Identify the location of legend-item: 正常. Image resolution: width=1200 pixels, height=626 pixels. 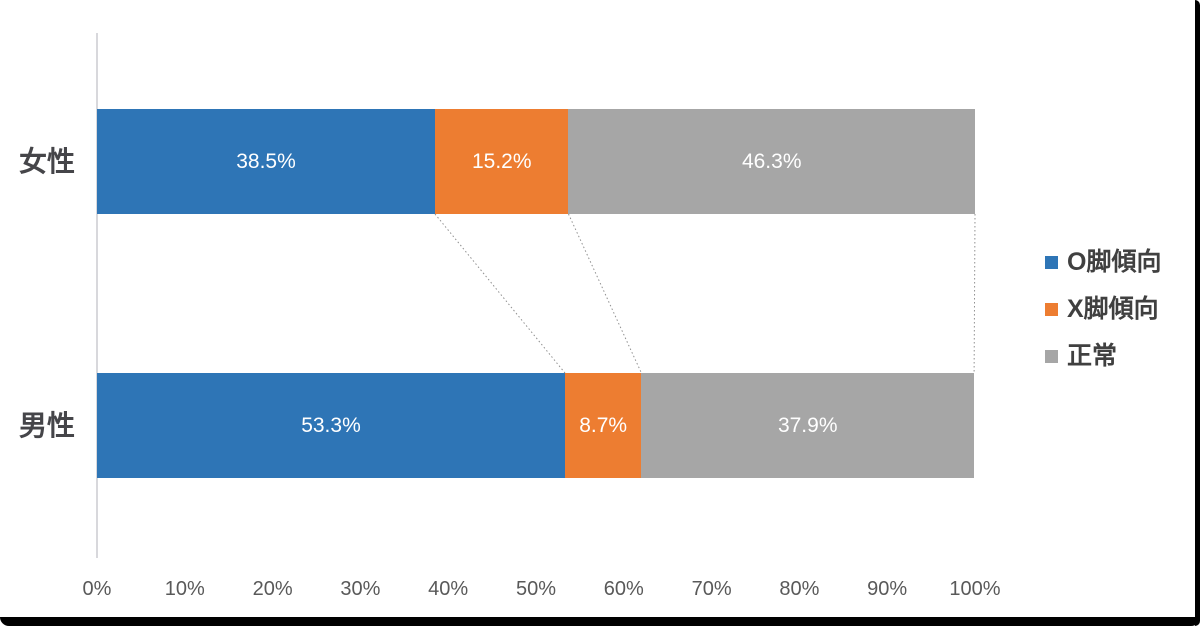
(1103, 356).